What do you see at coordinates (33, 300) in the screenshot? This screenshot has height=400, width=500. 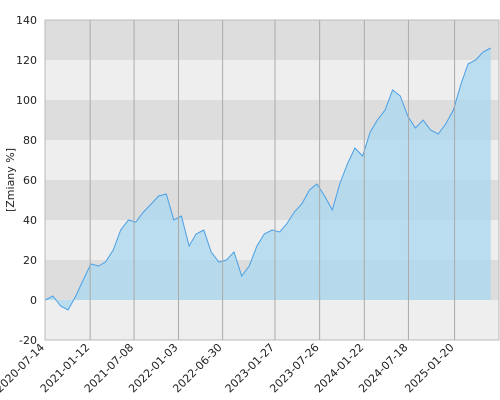 I see `y-tick-label: 0` at bounding box center [33, 300].